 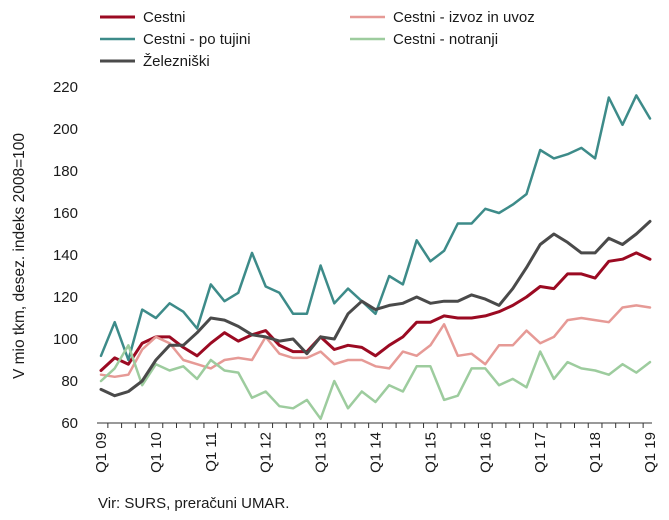 What do you see at coordinates (445, 39) in the screenshot?
I see `legend-label-cestni-notranji: Cestni - notranji` at bounding box center [445, 39].